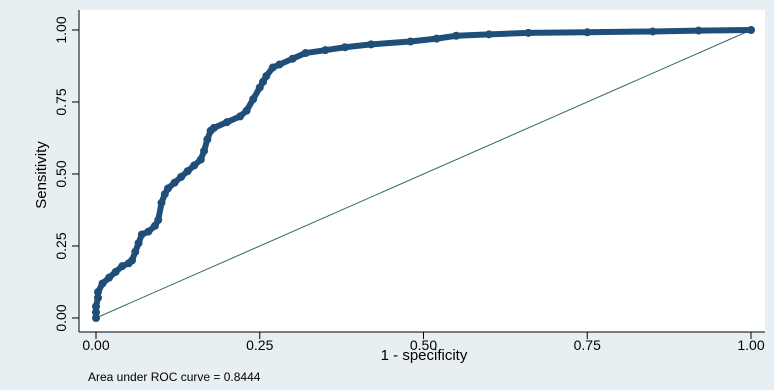 This screenshot has width=774, height=390. What do you see at coordinates (423, 345) in the screenshot?
I see `x-tick-label: 0.50` at bounding box center [423, 345].